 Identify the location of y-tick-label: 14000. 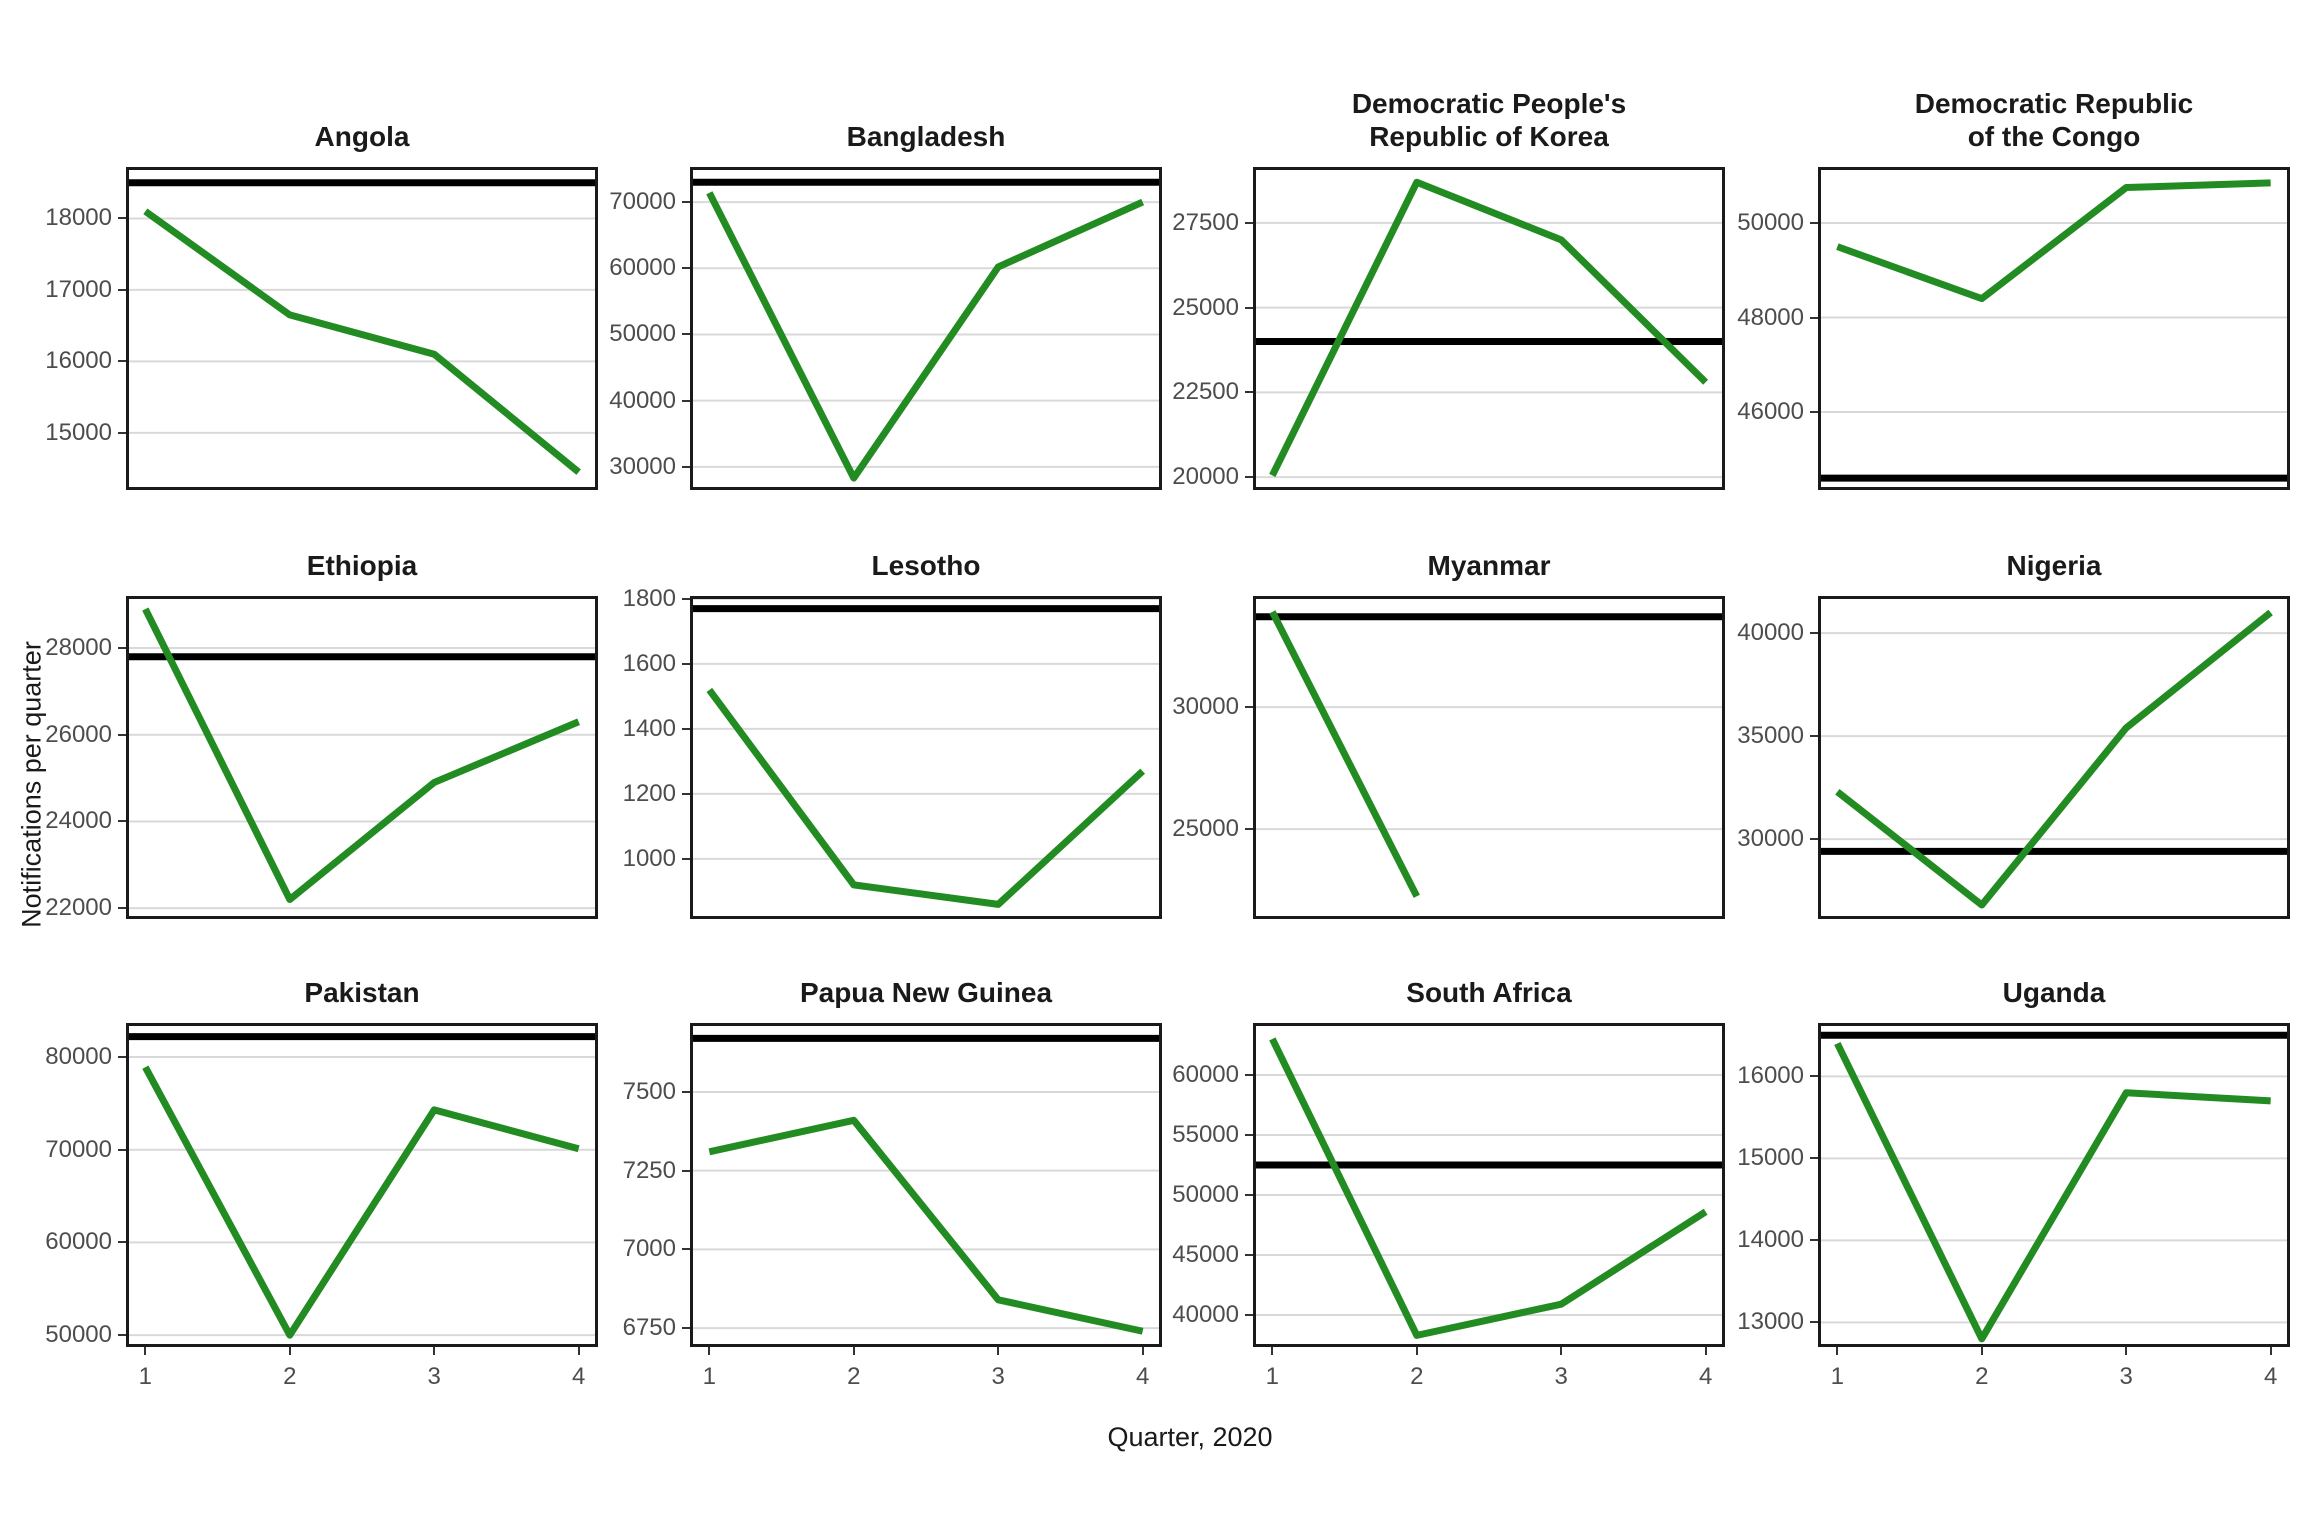
(1770, 1240).